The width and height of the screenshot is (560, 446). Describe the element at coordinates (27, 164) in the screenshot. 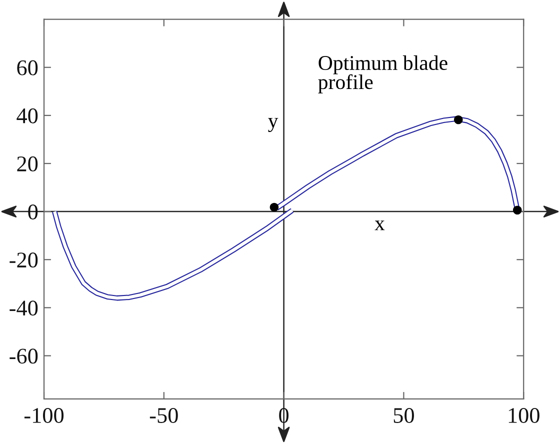

I see `y-tick-label: 20` at that location.